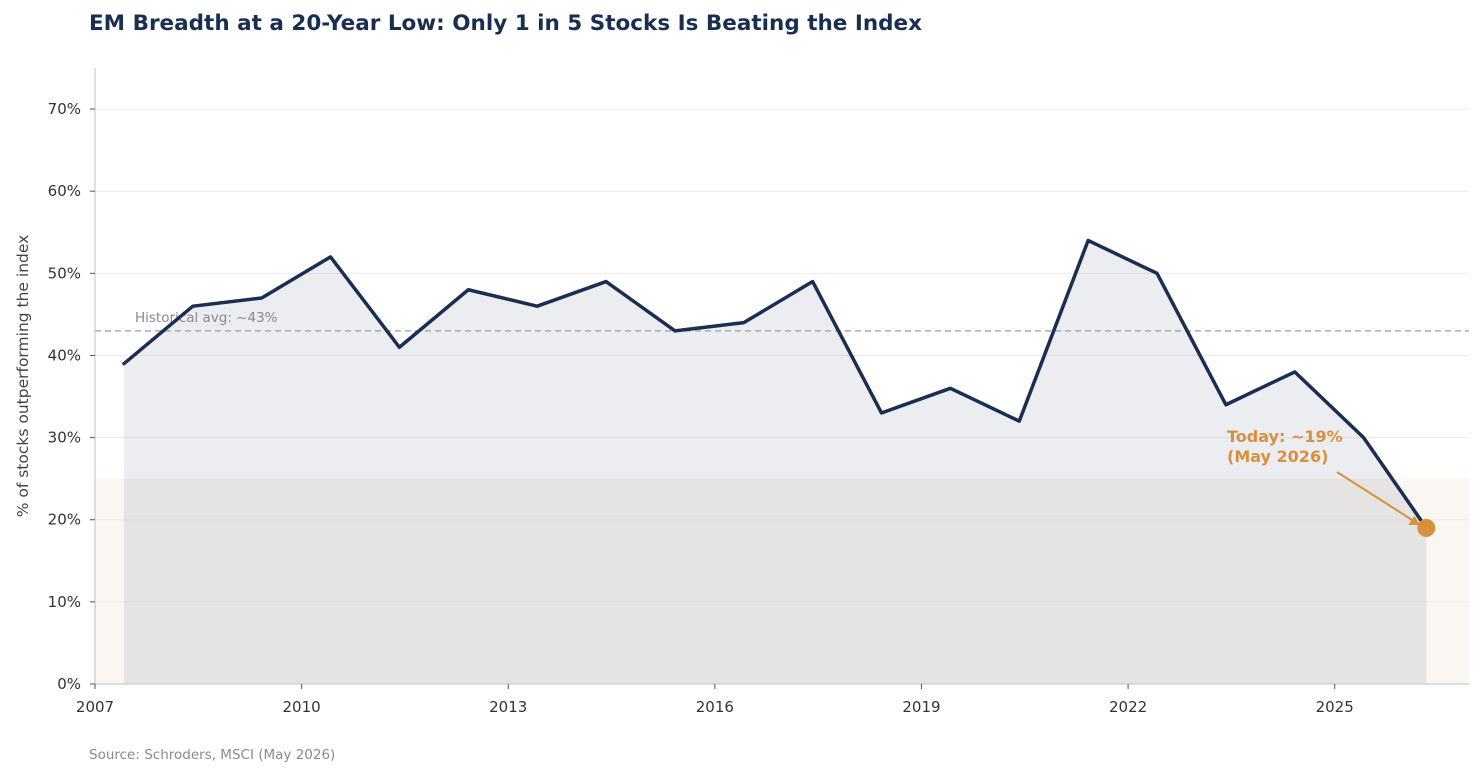 This screenshot has width=1484, height=778. What do you see at coordinates (1426, 527) in the screenshot?
I see `latest-point-marker` at bounding box center [1426, 527].